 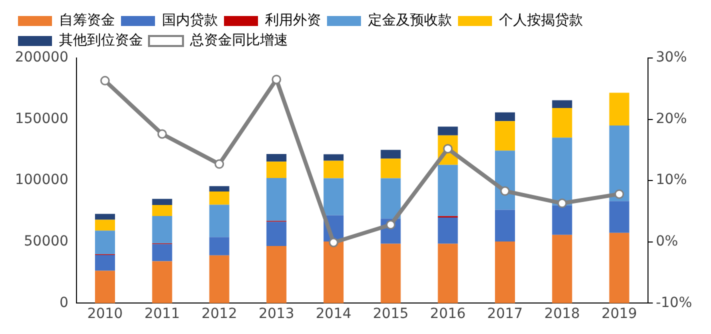 What do you see at coordinates (671, 118) in the screenshot?
I see `y2-tick-label: 20%` at bounding box center [671, 118].